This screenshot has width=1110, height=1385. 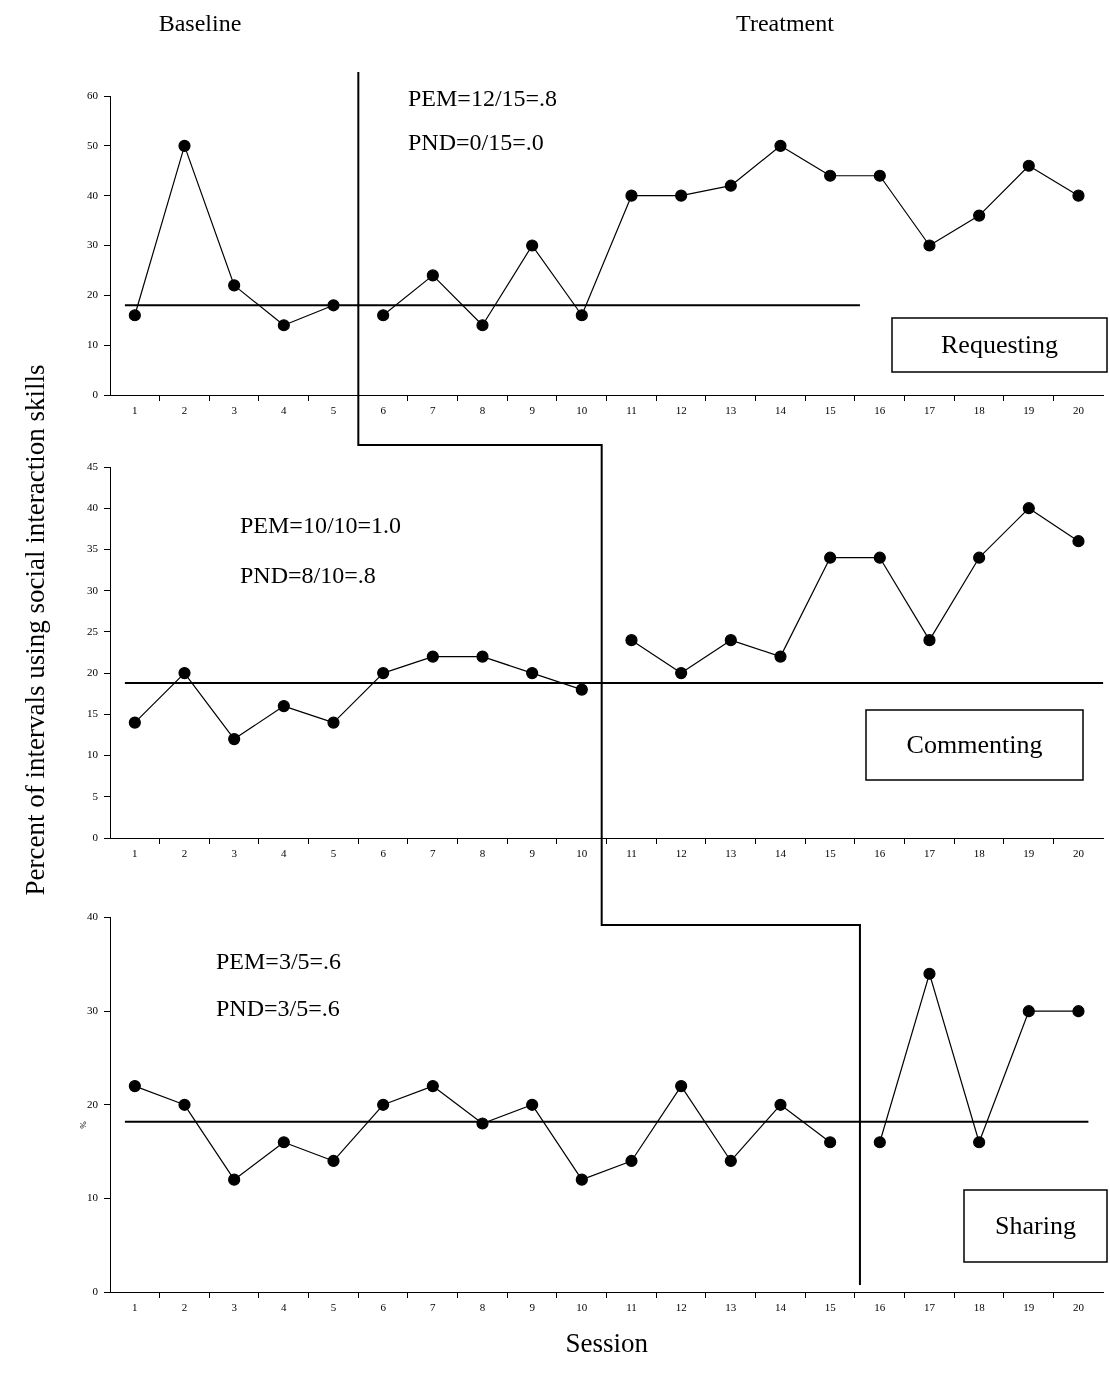 I want to click on text: Sharing, so click(x=1035, y=1225).